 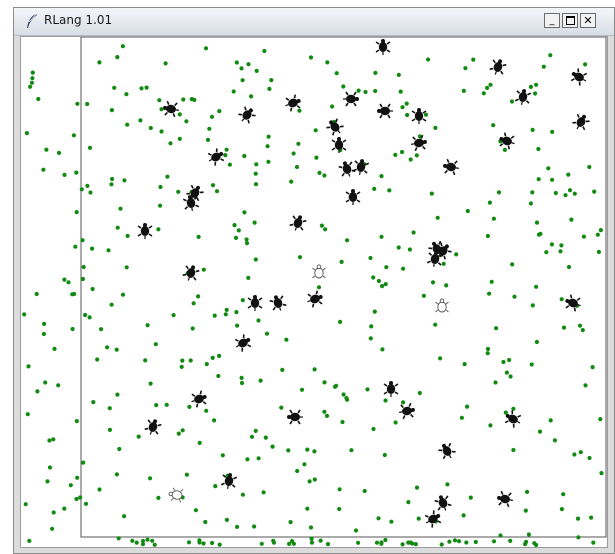 What do you see at coordinates (588, 20) in the screenshot?
I see `close-button: ✕` at bounding box center [588, 20].